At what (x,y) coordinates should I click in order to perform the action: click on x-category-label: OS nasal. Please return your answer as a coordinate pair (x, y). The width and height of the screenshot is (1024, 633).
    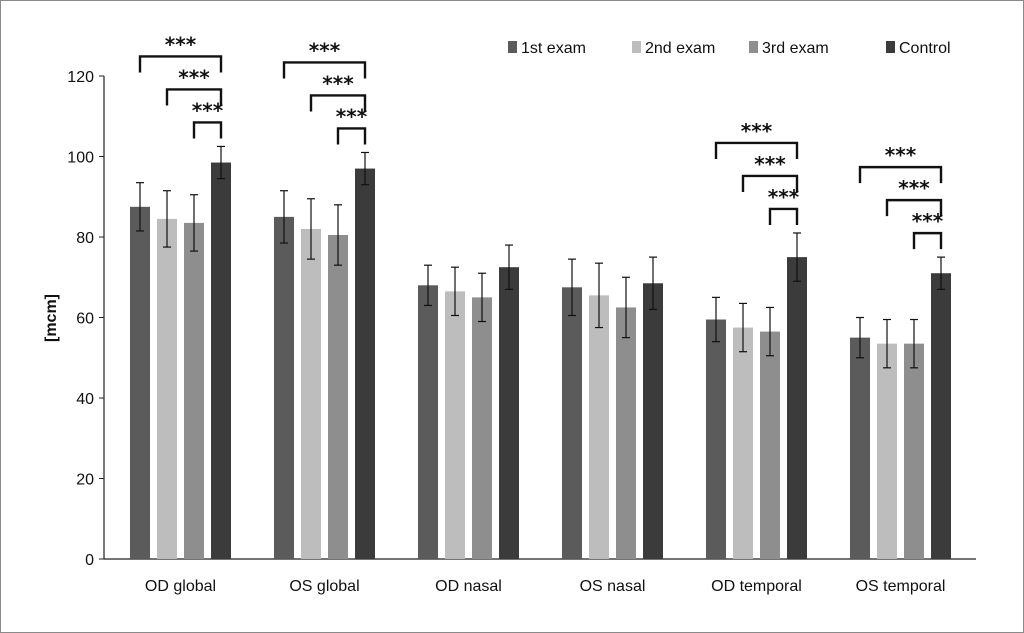
    Looking at the image, I should click on (613, 586).